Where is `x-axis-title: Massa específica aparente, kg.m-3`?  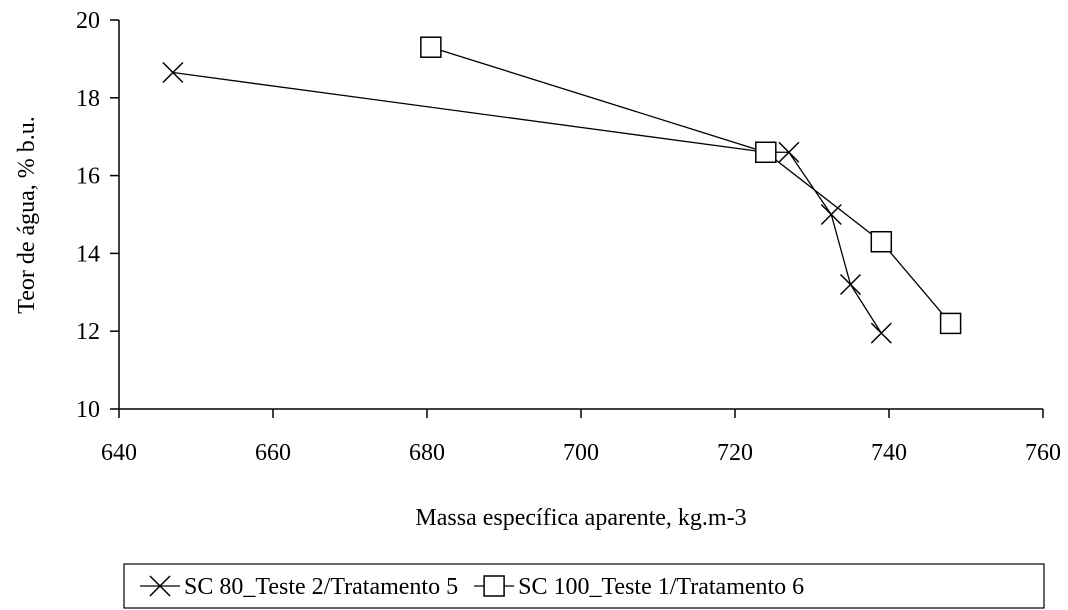 x-axis-title: Massa específica aparente, kg.m-3 is located at coordinates (580, 518).